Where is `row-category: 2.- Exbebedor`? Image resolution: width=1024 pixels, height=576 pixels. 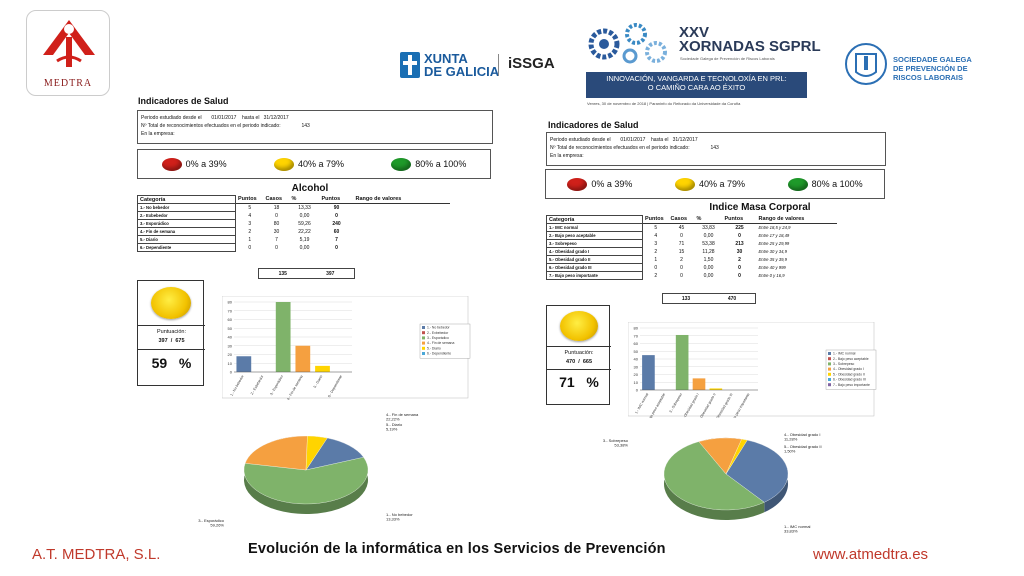 row-category: 2.- Exbebedor is located at coordinates (186, 215).